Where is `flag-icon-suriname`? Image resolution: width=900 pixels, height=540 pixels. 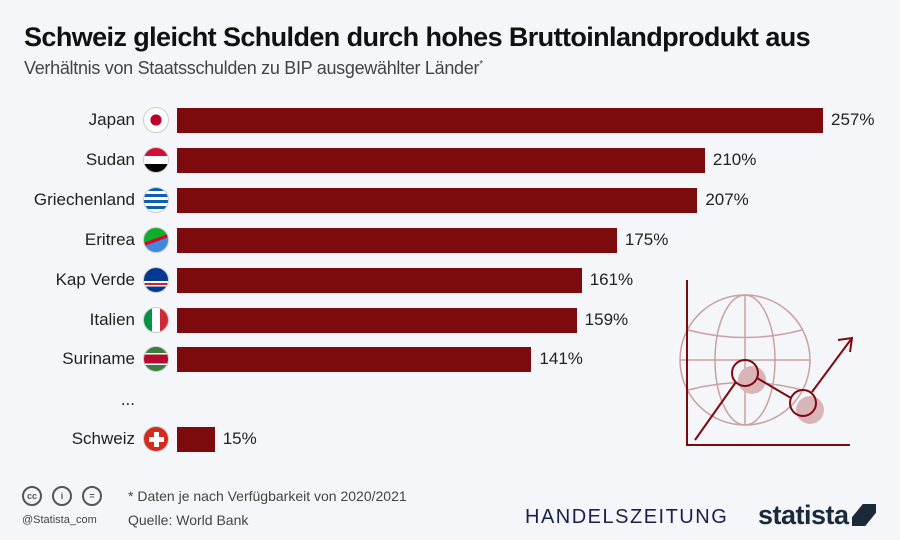
flag-icon-suriname is located at coordinates (156, 359).